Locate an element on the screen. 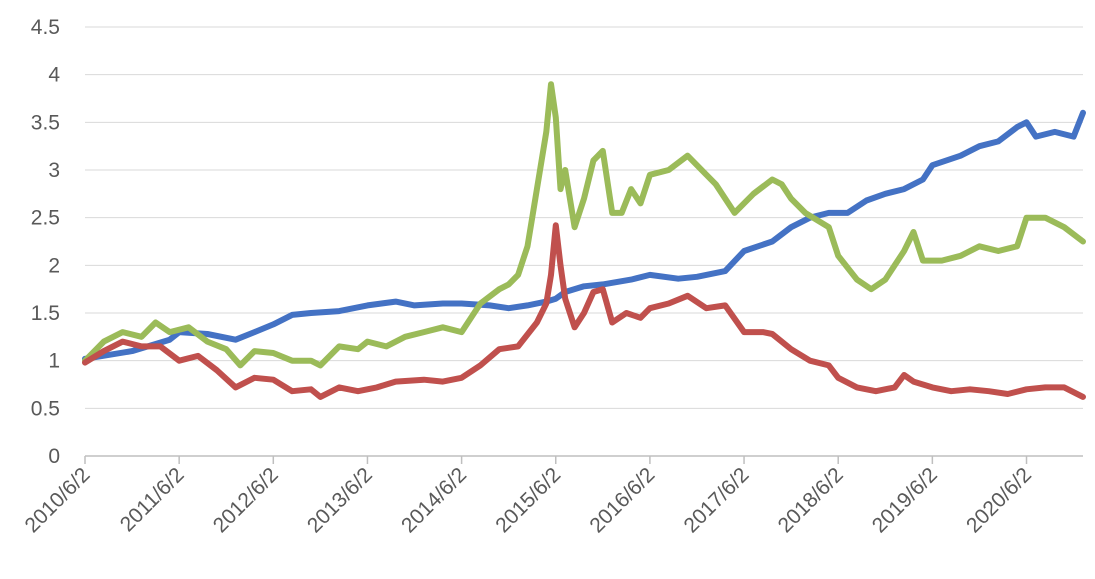 The height and width of the screenshot is (579, 1095). y-tick-label: 3.5 is located at coordinates (45, 122).